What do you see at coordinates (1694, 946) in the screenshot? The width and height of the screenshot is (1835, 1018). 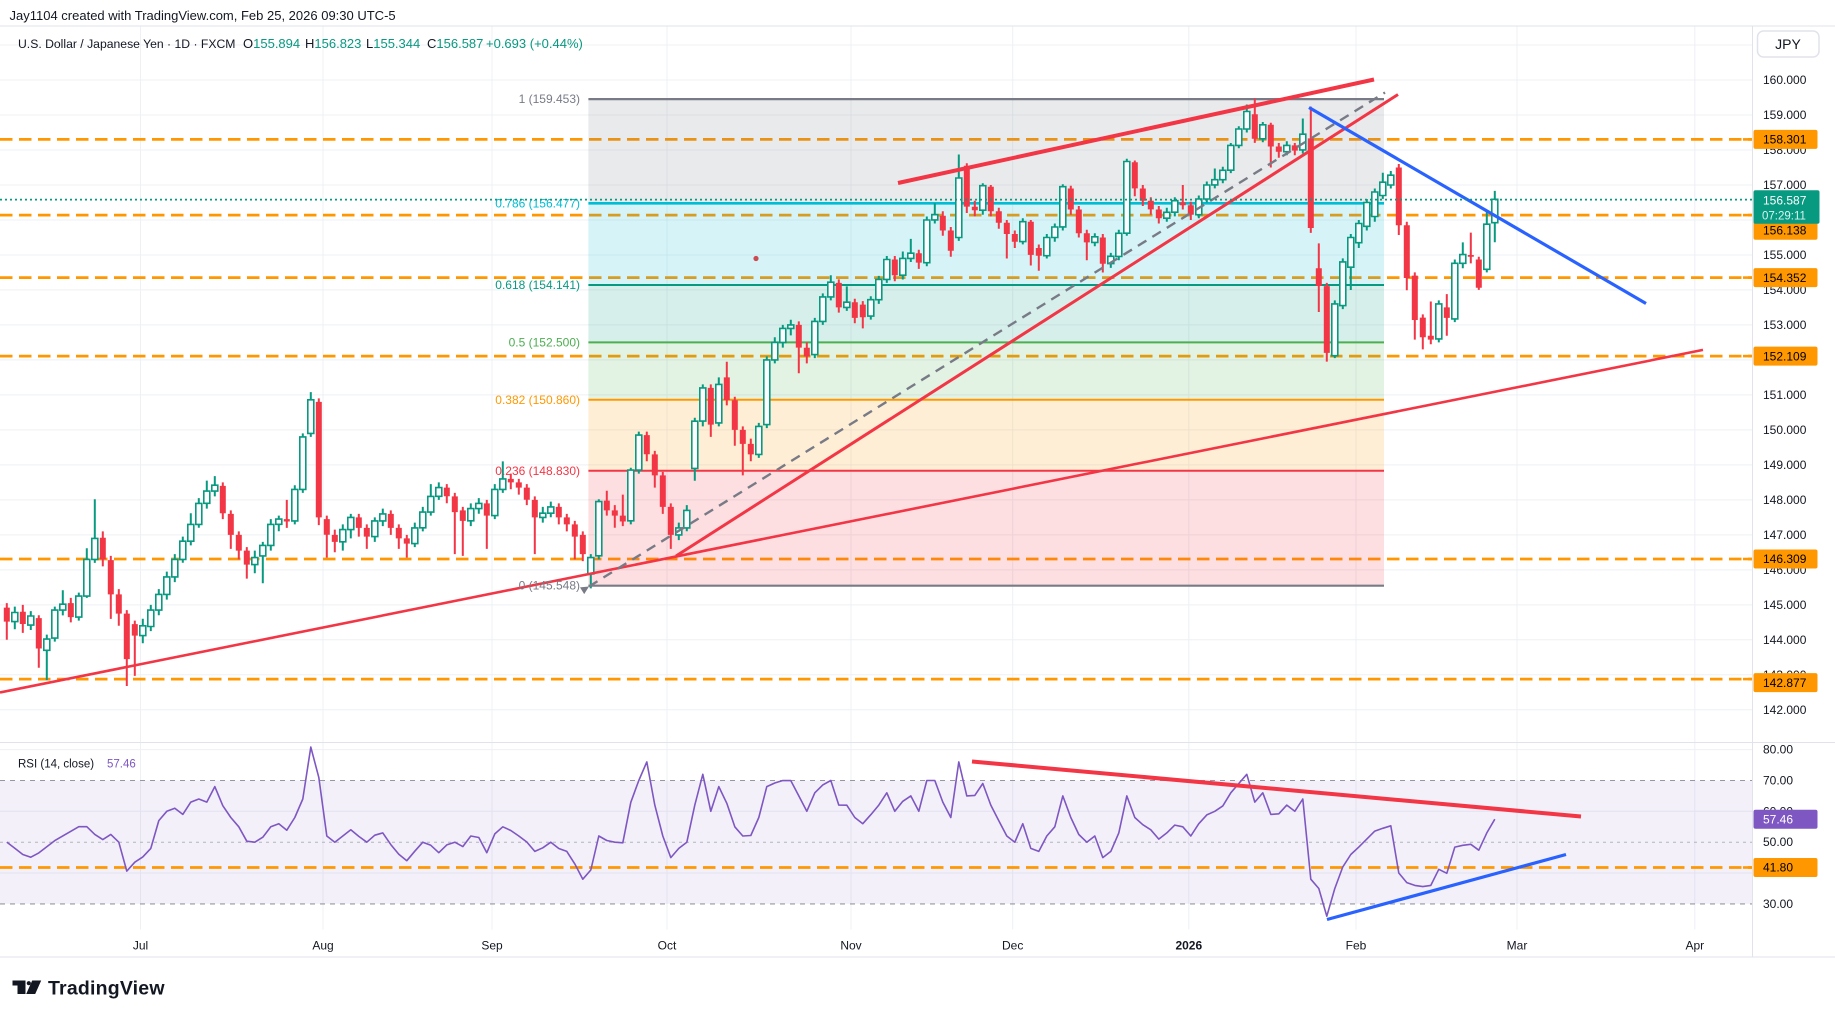 I see `svg-text: Apr` at bounding box center [1694, 946].